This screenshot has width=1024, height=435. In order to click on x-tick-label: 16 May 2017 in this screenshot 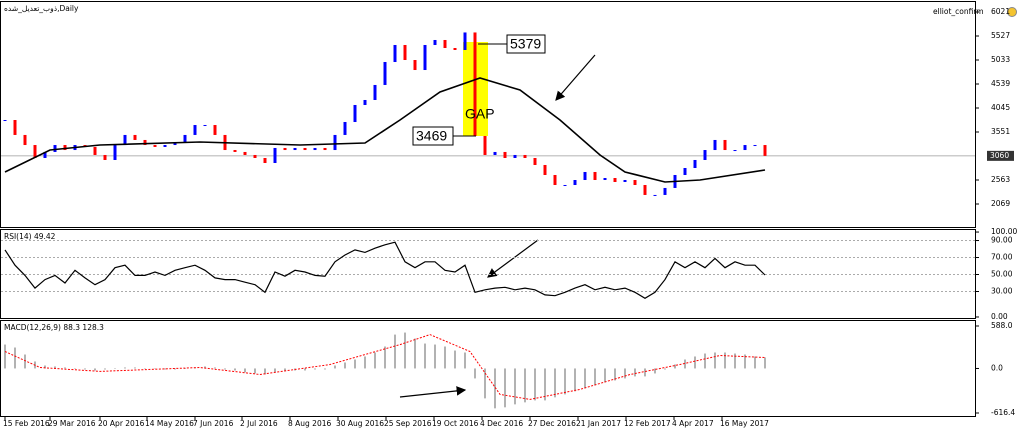, I will do `click(744, 423)`.